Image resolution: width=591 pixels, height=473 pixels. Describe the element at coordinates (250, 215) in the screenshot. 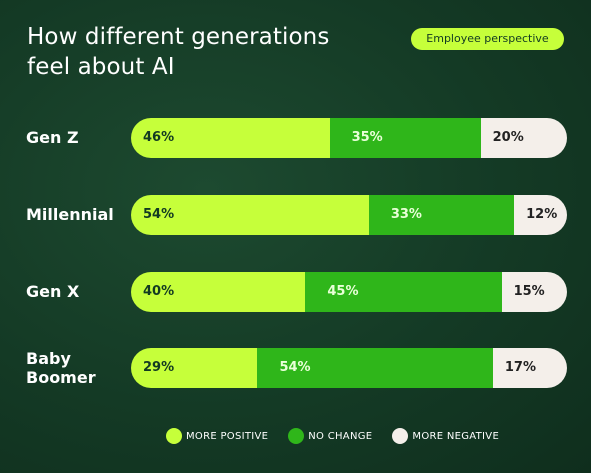

I see `bar-segment-more-positive-millennial: 54%` at that location.